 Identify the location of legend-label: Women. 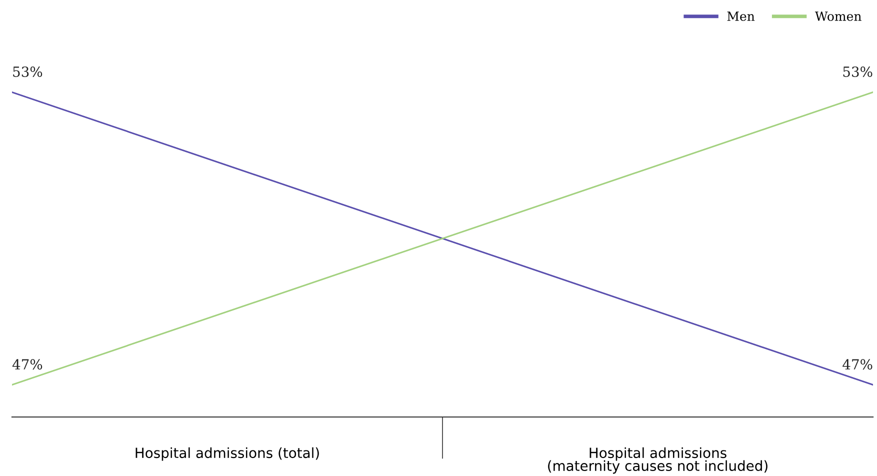
(838, 16).